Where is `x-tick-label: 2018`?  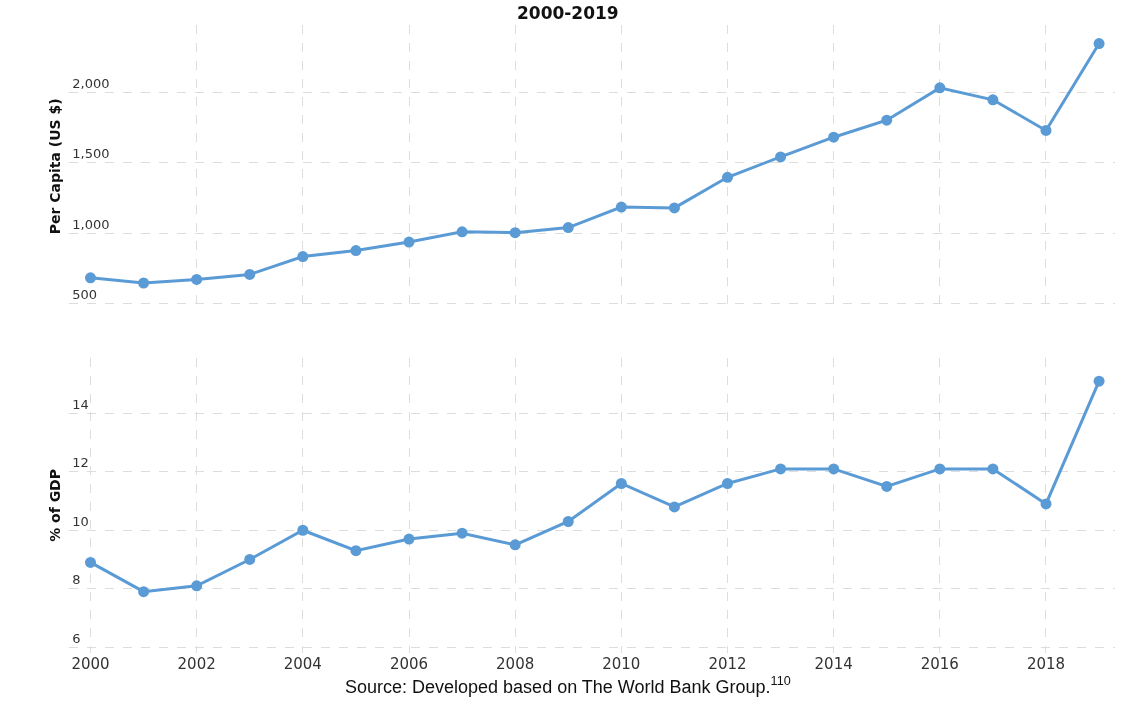
x-tick-label: 2018 is located at coordinates (1046, 664).